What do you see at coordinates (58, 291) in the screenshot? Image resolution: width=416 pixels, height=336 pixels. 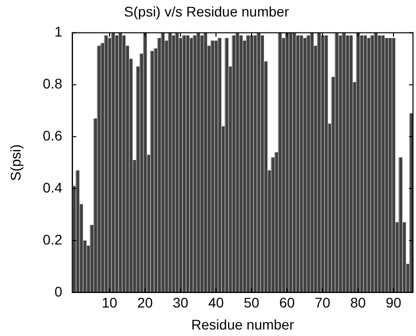 I see `y-tick-label: 0` at bounding box center [58, 291].